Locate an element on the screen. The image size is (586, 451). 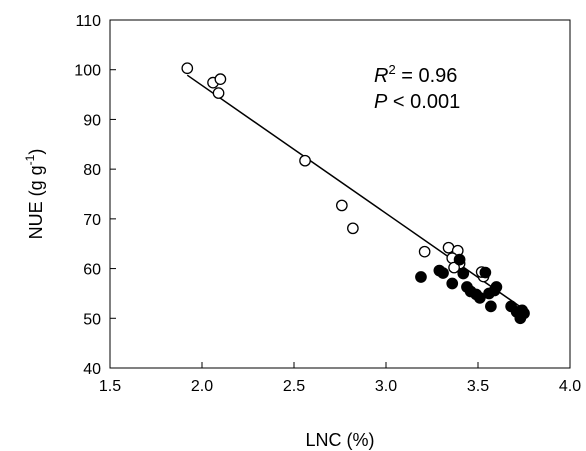
x-tick-label: 3.0 is located at coordinates (386, 386).